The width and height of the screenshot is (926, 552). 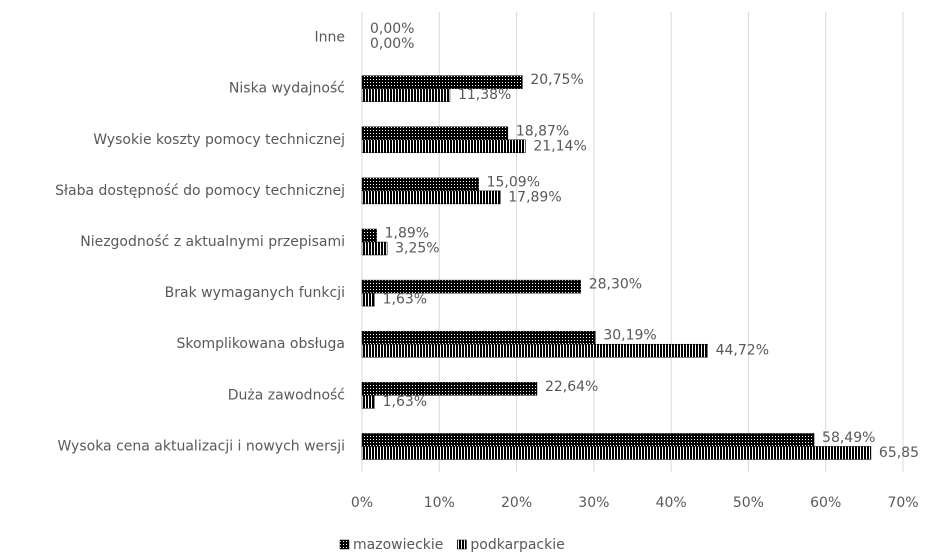 I want to click on value-label: 28,30%, so click(x=615, y=285).